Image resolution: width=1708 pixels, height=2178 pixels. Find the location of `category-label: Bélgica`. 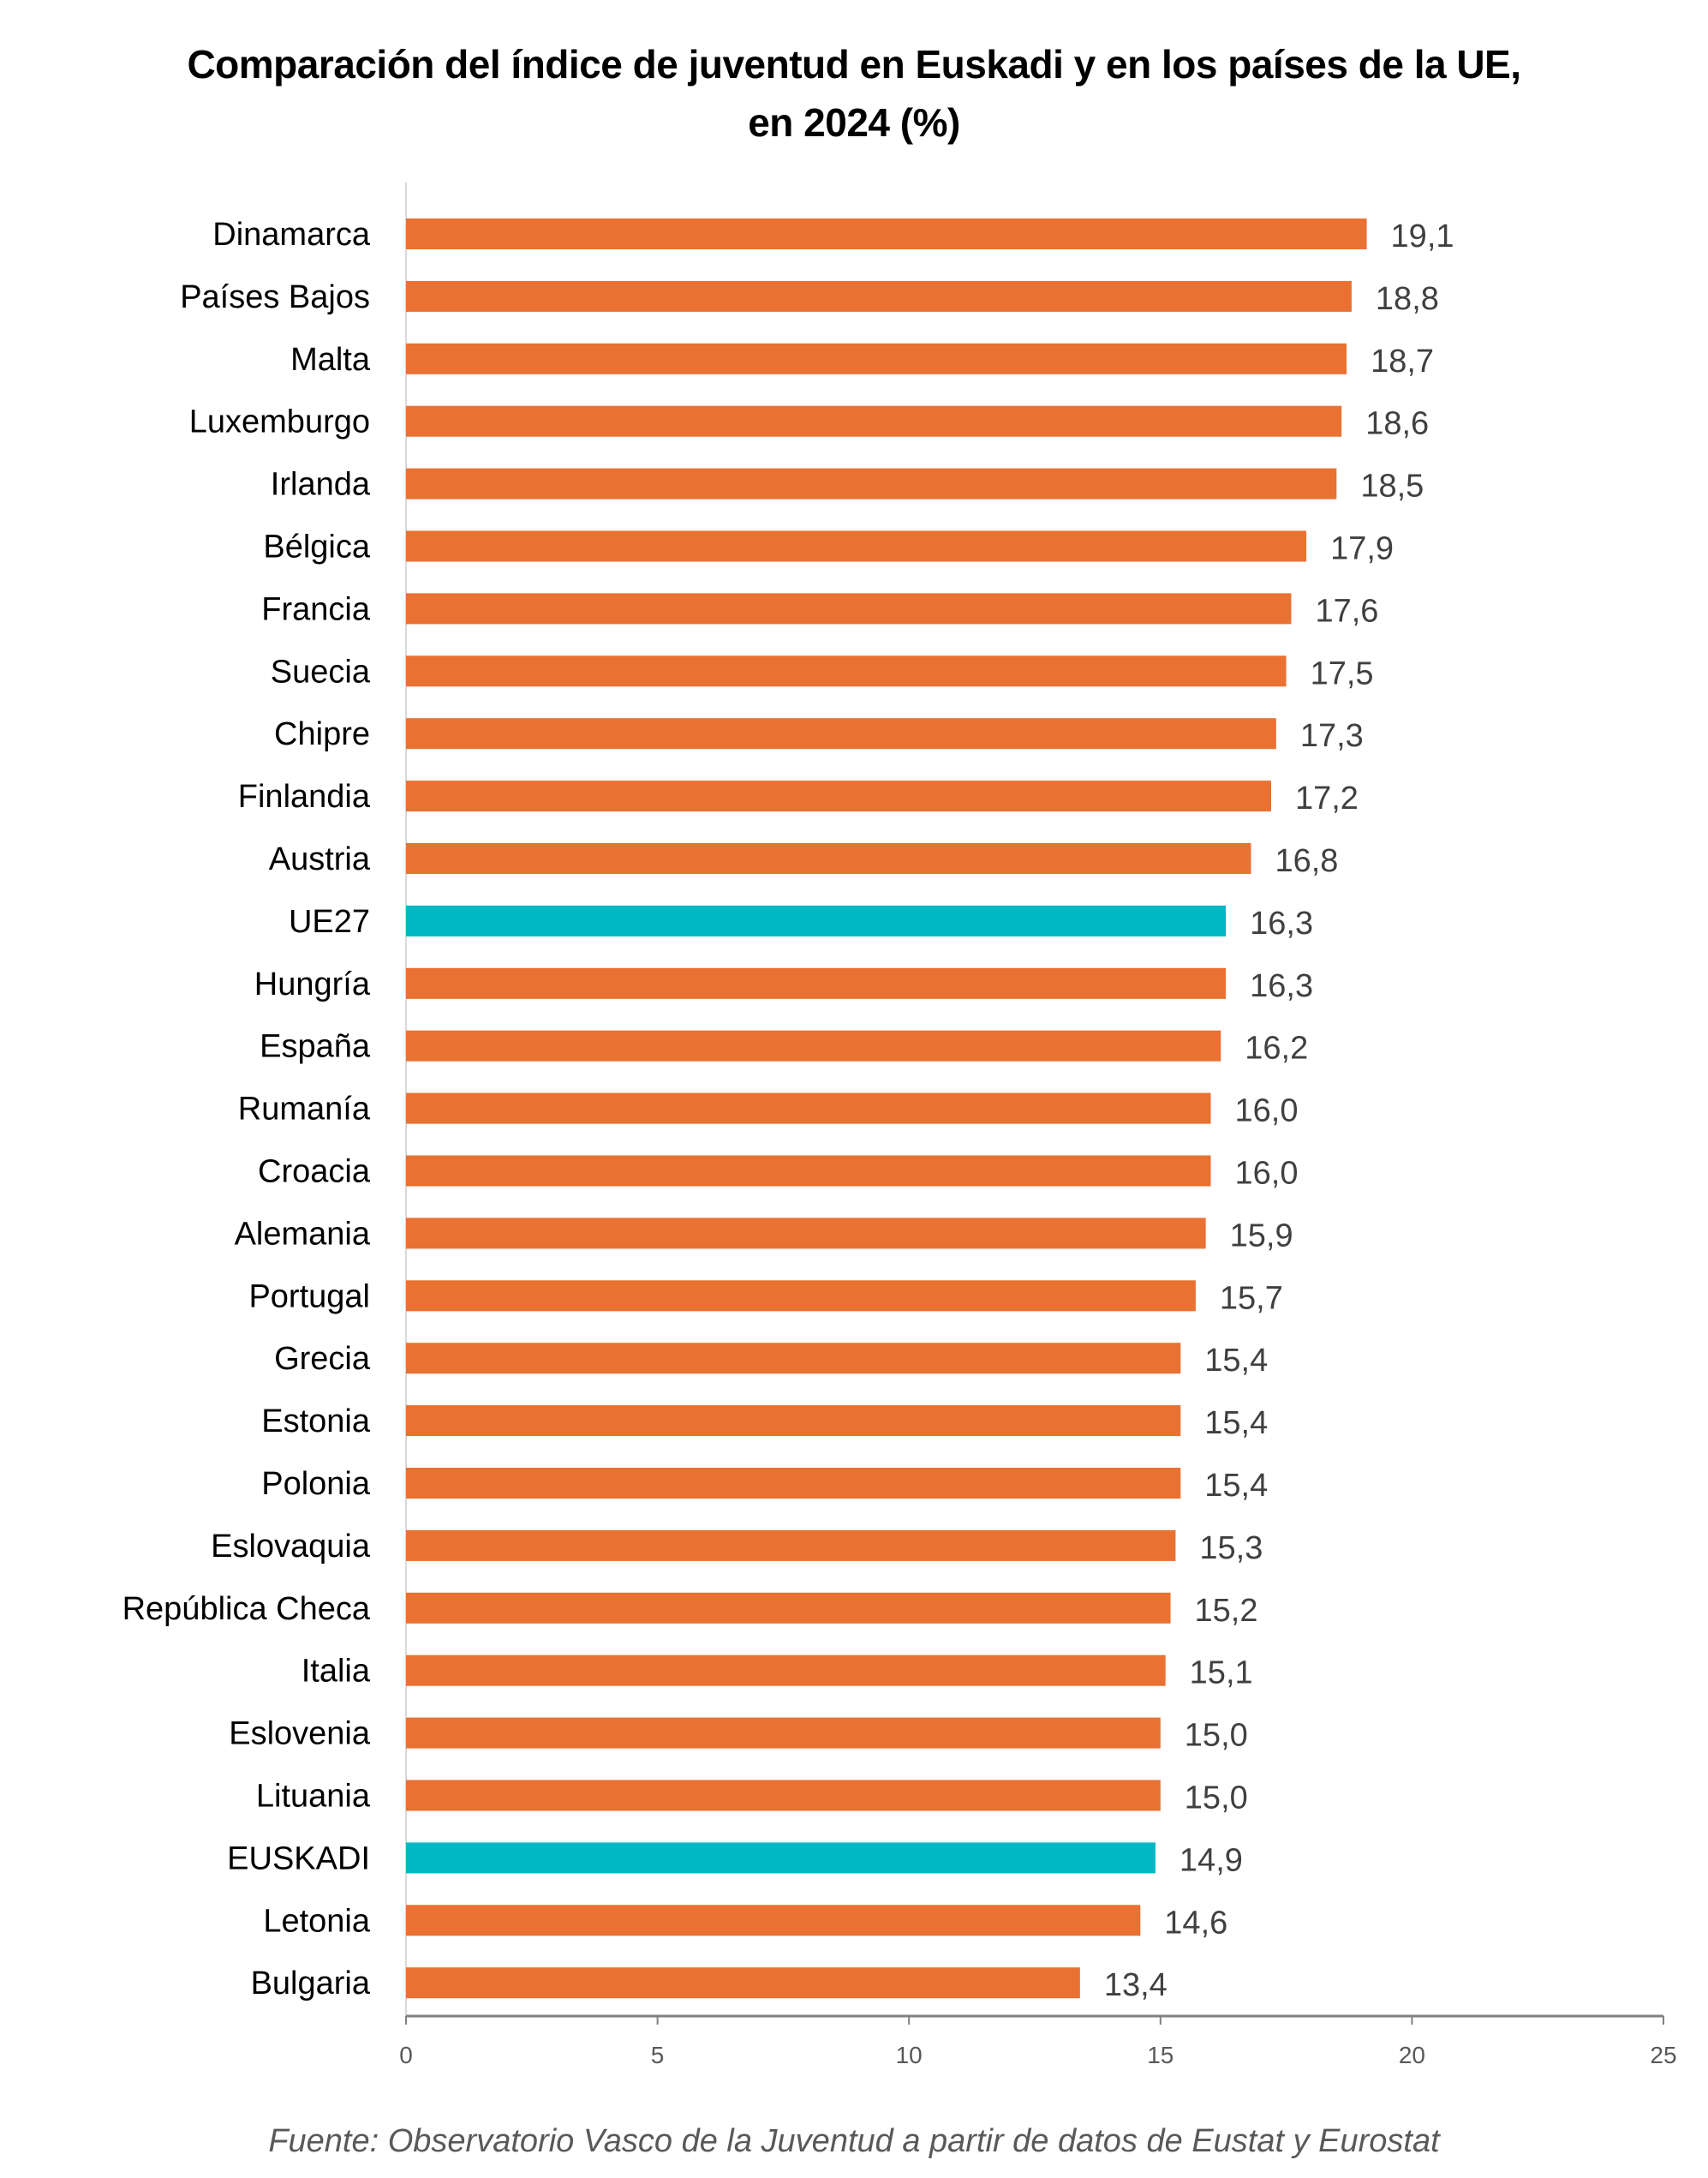

category-label: Bélgica is located at coordinates (316, 547).